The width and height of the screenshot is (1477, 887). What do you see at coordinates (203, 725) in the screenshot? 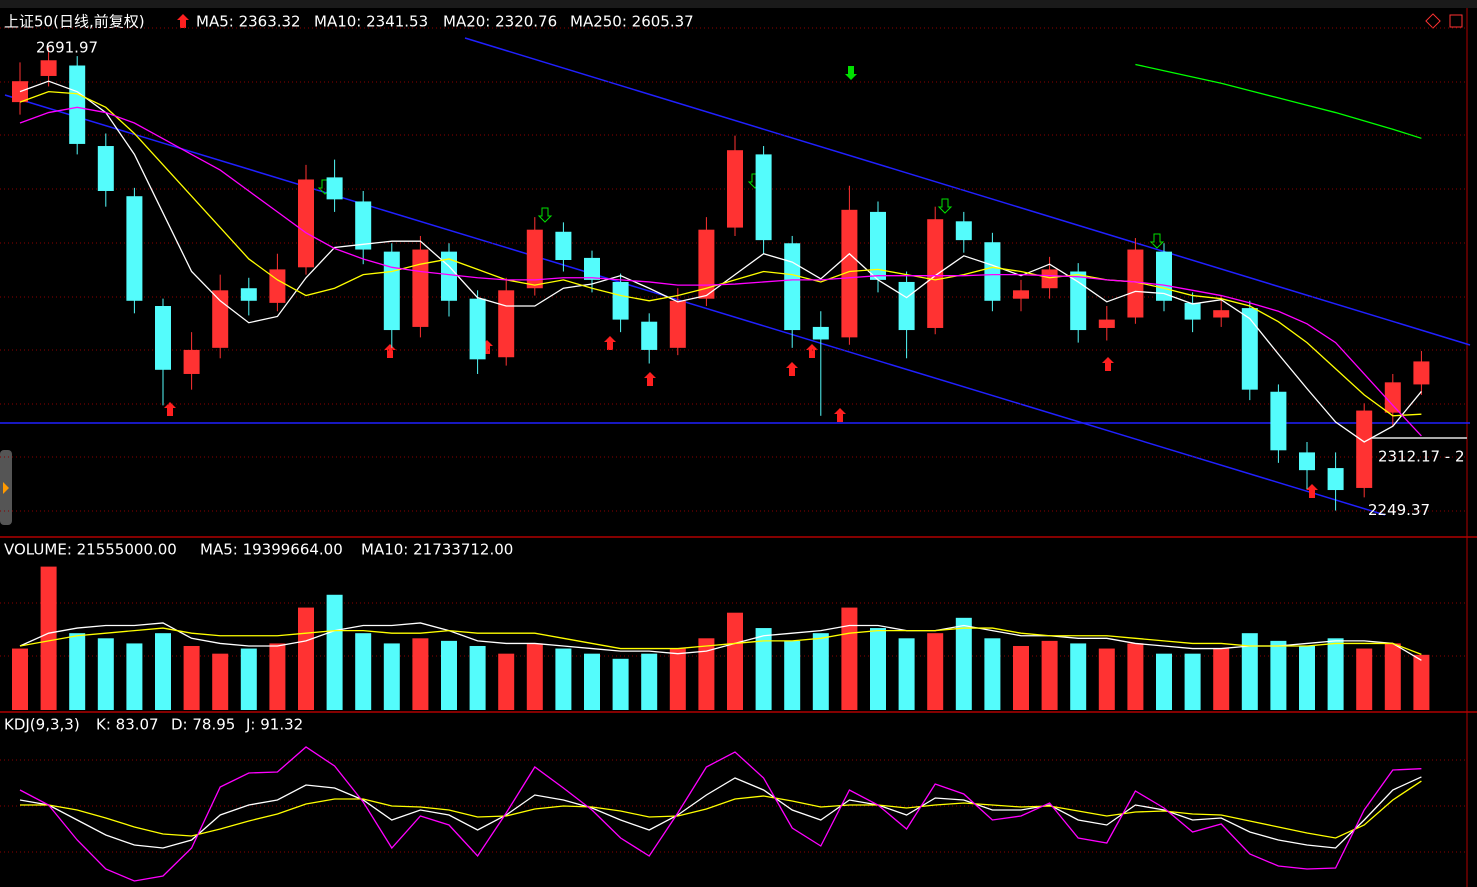
I see `legend-entry: D: 78.95` at bounding box center [203, 725].